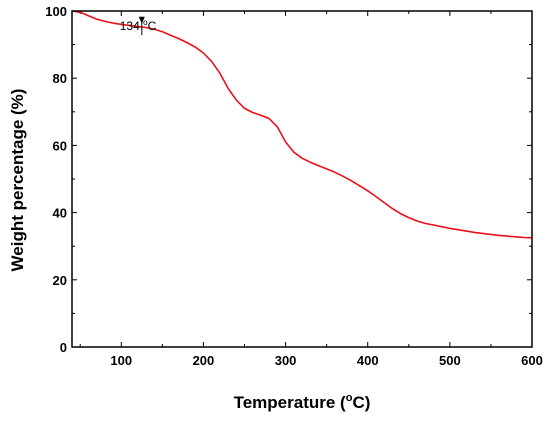 The width and height of the screenshot is (550, 422). Describe the element at coordinates (302, 402) in the screenshot. I see `x-axis-title: Temperature (oC)` at that location.